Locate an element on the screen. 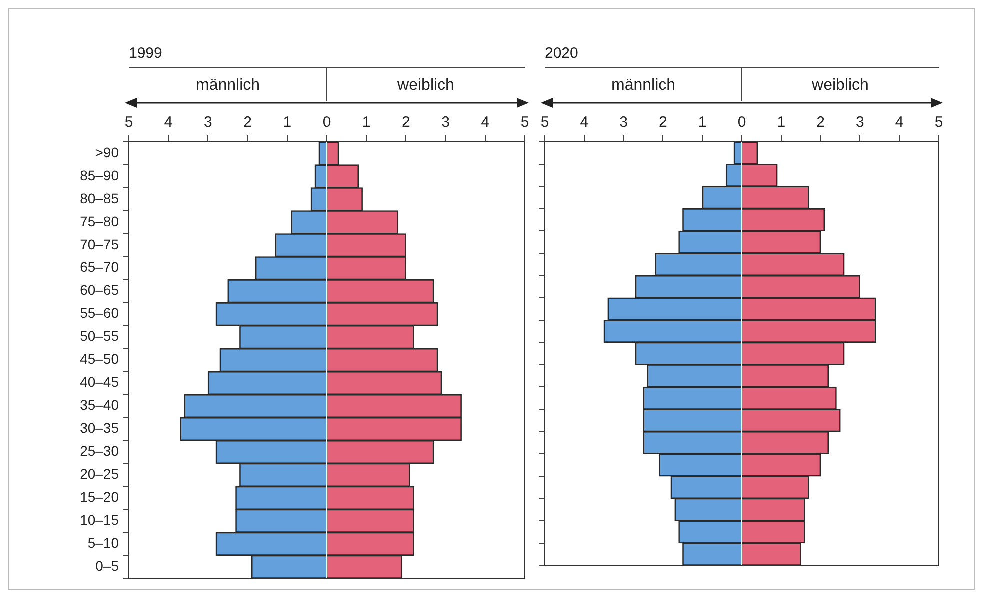 This screenshot has width=985, height=600. chart-title: 1999 is located at coordinates (145, 53).